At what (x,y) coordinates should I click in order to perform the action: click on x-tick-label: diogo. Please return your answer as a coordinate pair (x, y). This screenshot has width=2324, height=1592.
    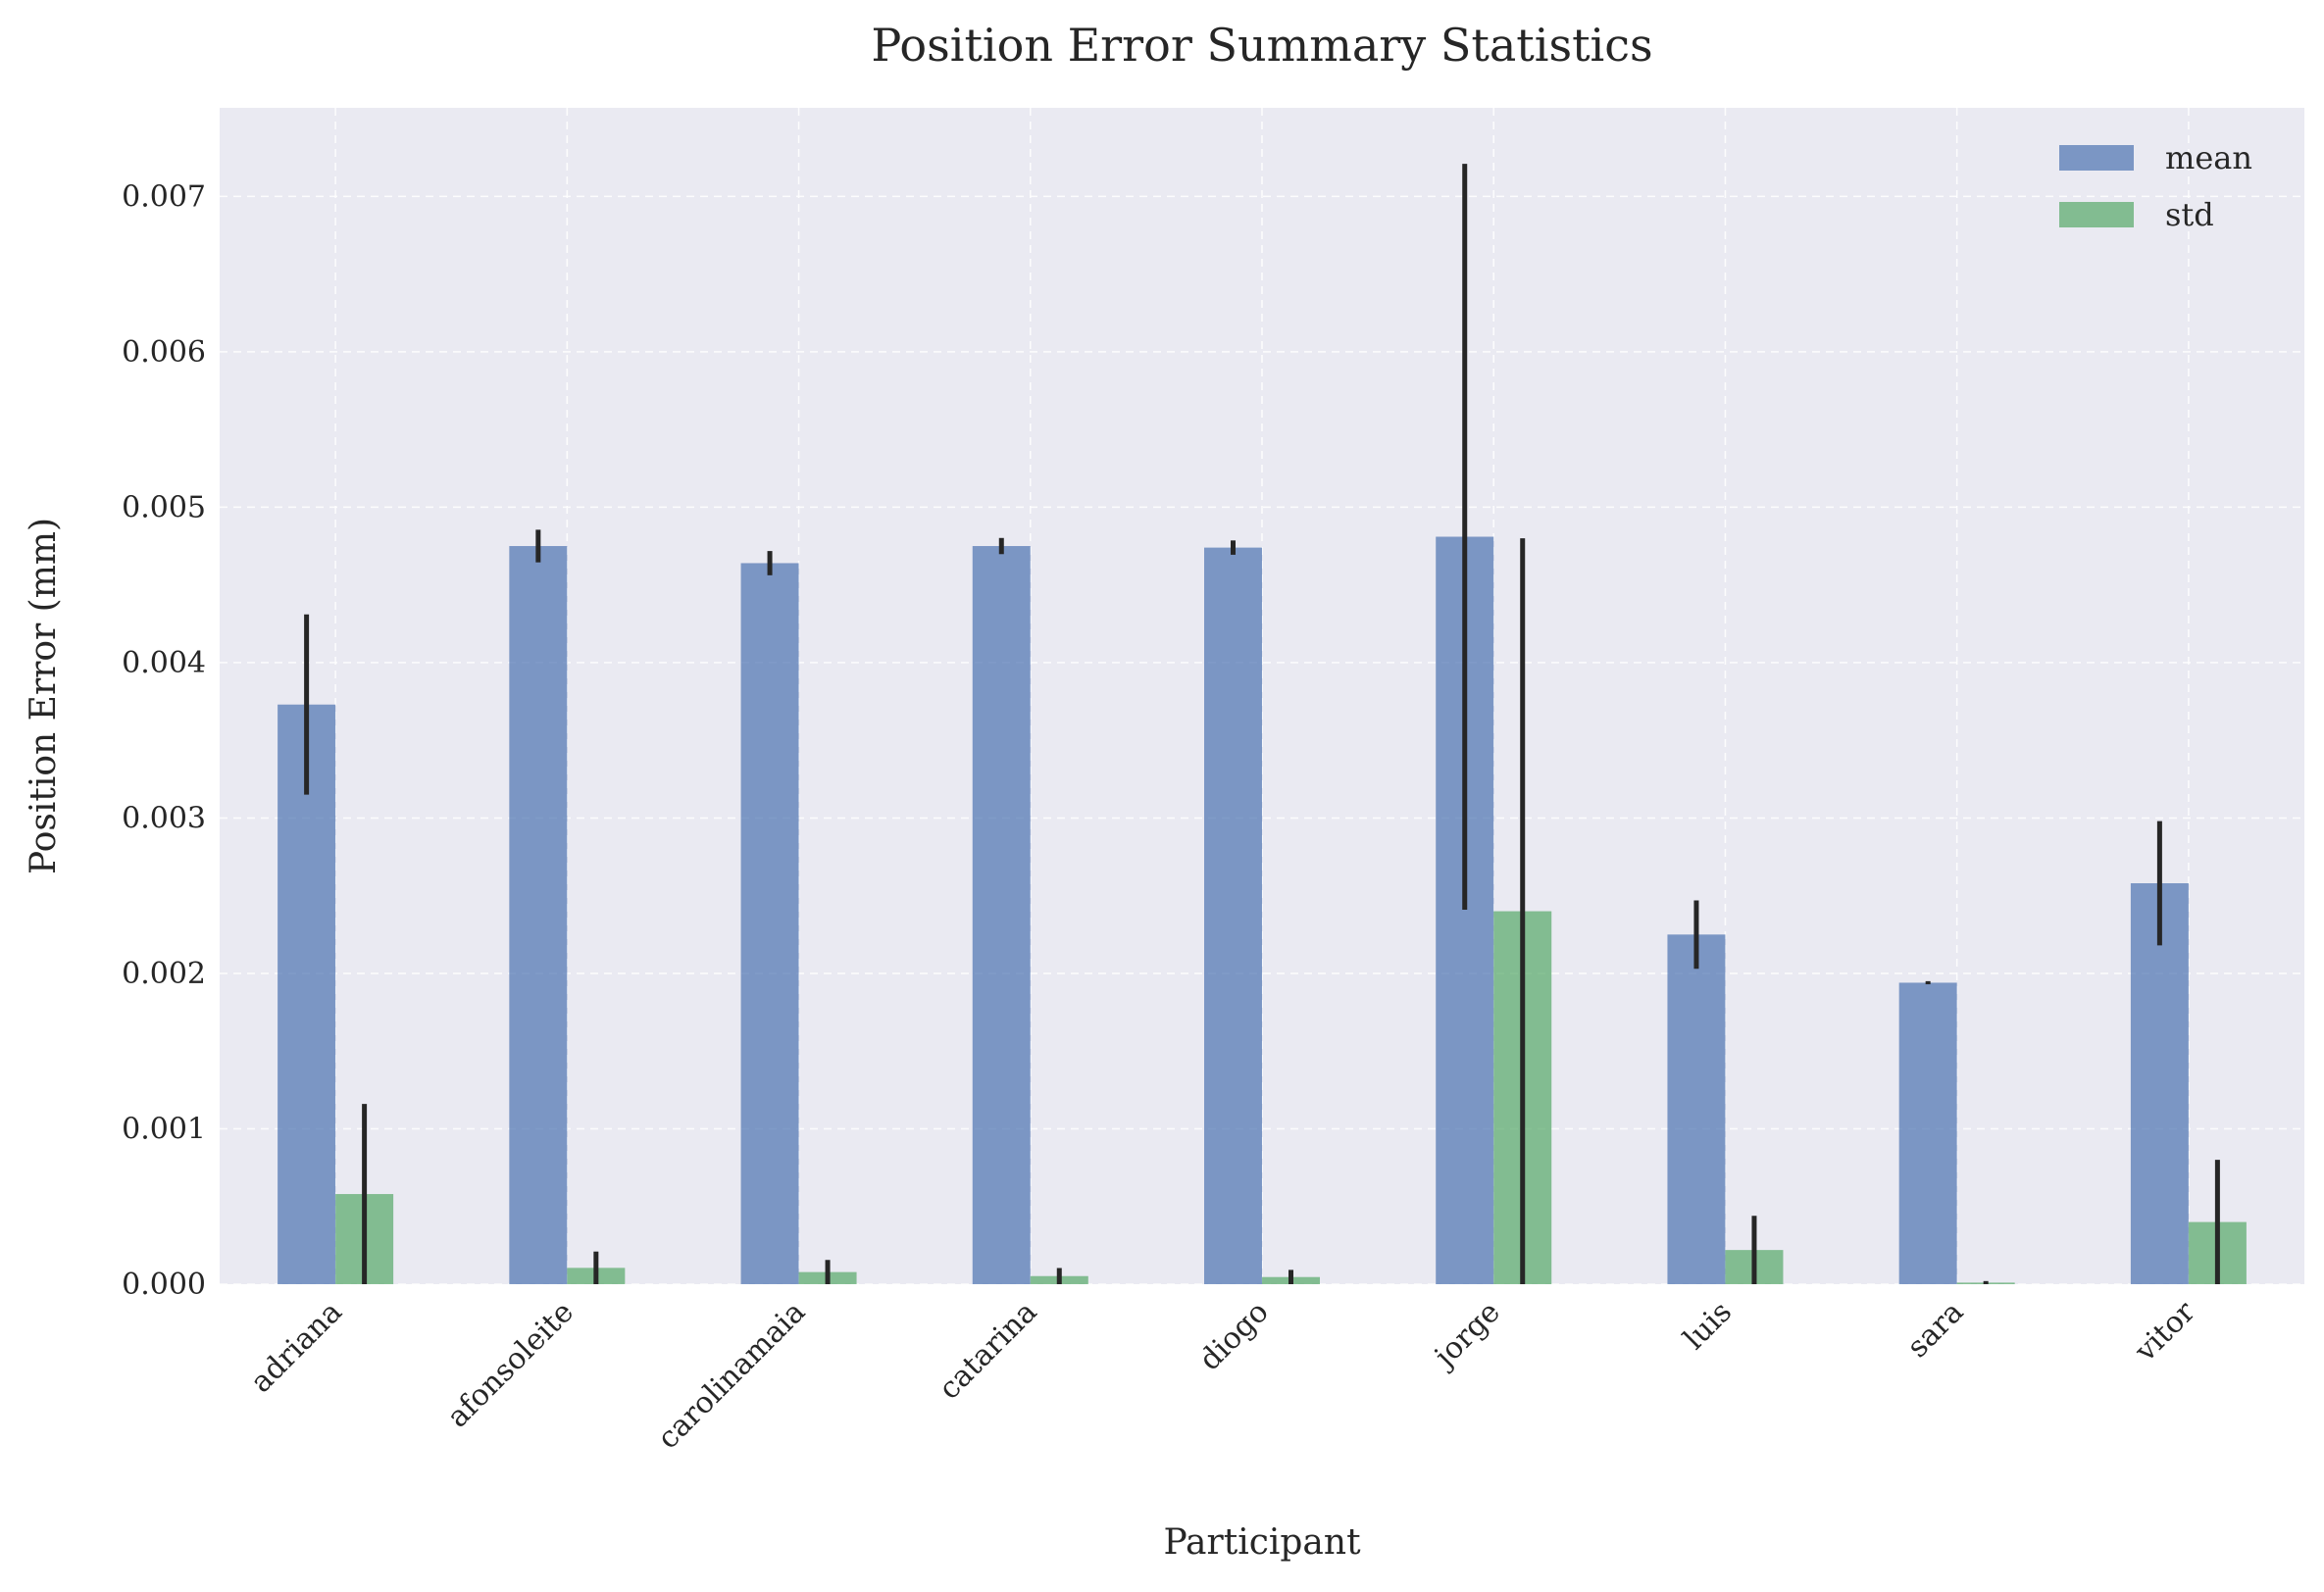
    Looking at the image, I should click on (1233, 1336).